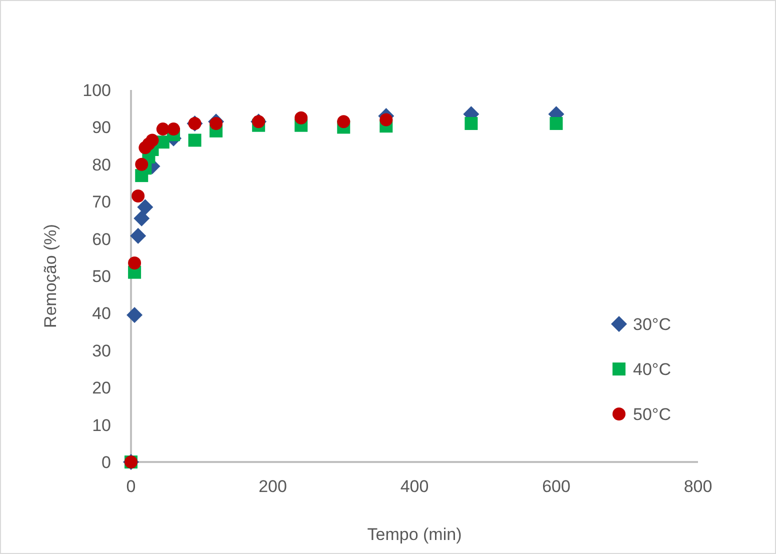 The image size is (776, 554). Describe the element at coordinates (652, 414) in the screenshot. I see `legend-label: 50°C` at that location.